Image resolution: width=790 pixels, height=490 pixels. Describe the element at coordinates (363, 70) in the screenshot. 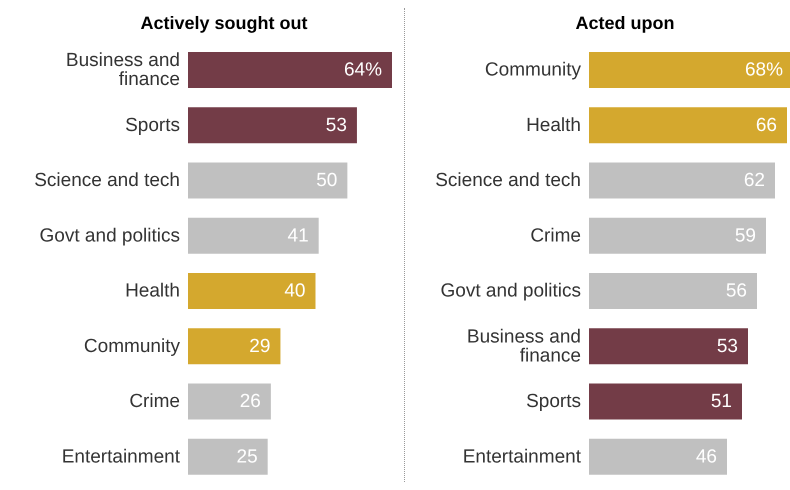

I see `data-label: 64%` at that location.